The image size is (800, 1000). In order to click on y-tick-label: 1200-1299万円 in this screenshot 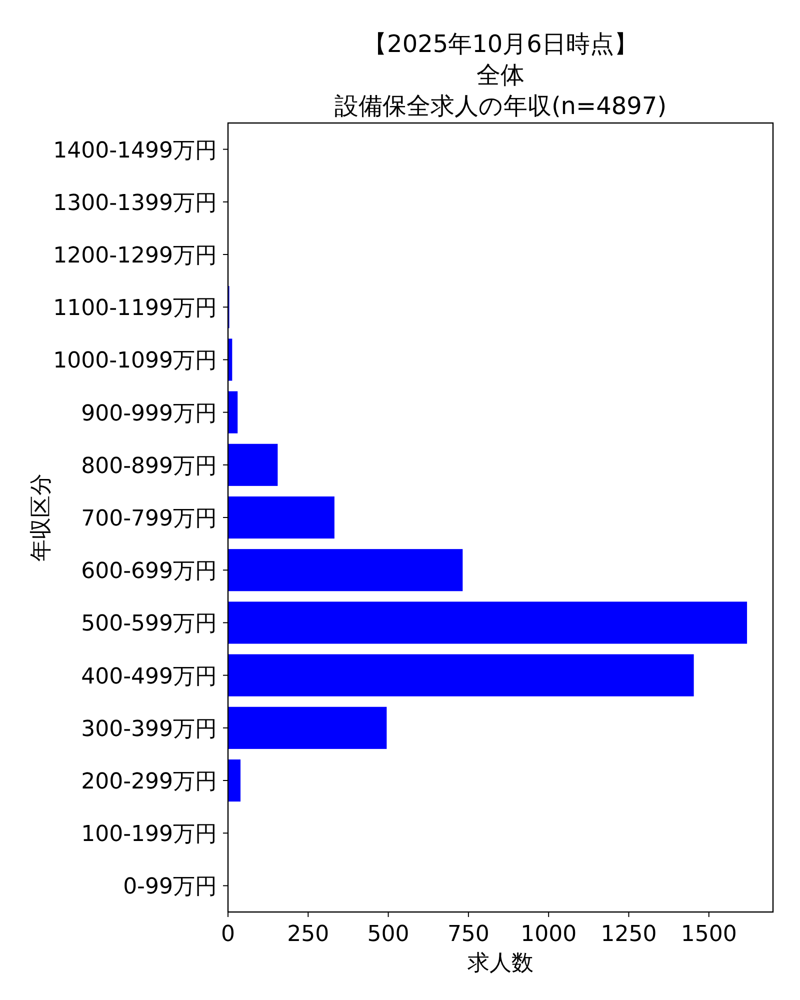, I will do `click(135, 256)`.